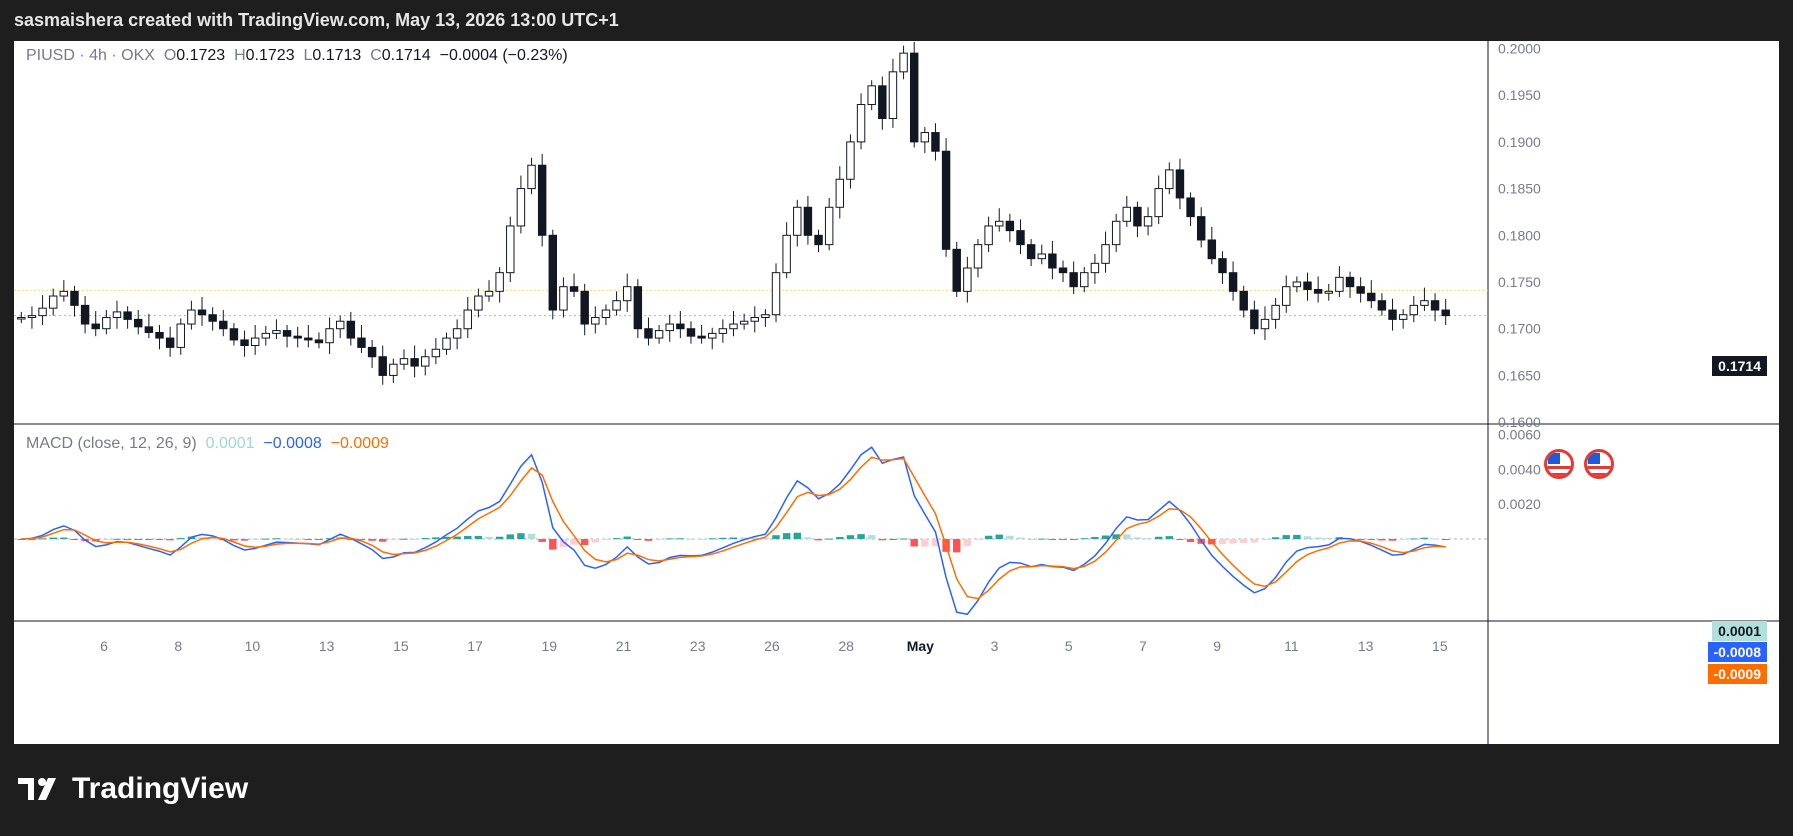 This screenshot has width=1793, height=836. What do you see at coordinates (292, 443) in the screenshot?
I see `macd-line-value: −0.0008` at bounding box center [292, 443].